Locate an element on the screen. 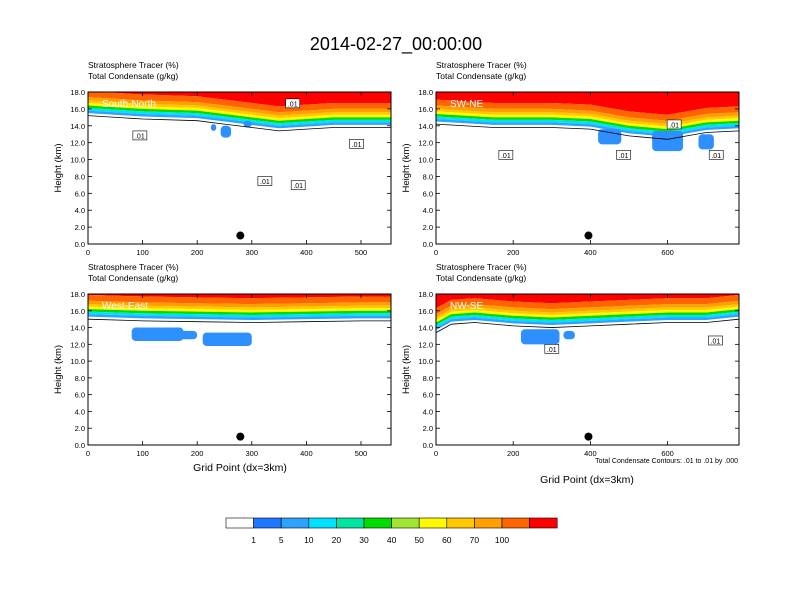  xaxis-label-bottom-right: Grid Point (dx=3km) is located at coordinates (587, 480).